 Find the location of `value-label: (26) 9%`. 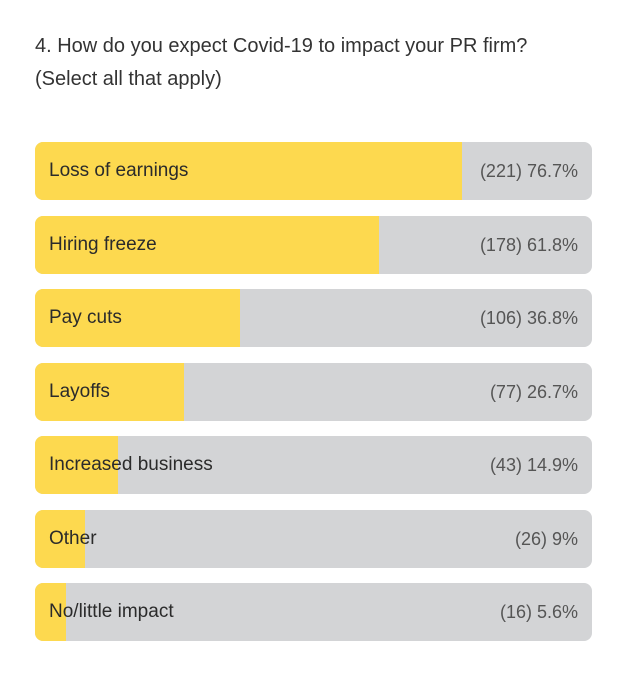

value-label: (26) 9% is located at coordinates (546, 538).